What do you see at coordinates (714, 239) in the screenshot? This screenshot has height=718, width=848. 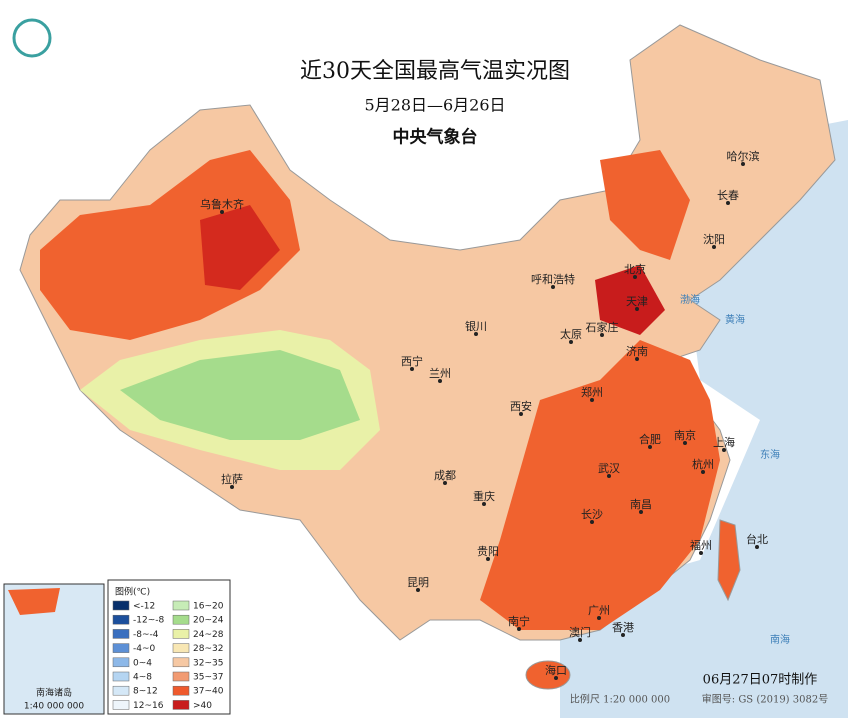 I see `city-label: 沈阳` at bounding box center [714, 239].